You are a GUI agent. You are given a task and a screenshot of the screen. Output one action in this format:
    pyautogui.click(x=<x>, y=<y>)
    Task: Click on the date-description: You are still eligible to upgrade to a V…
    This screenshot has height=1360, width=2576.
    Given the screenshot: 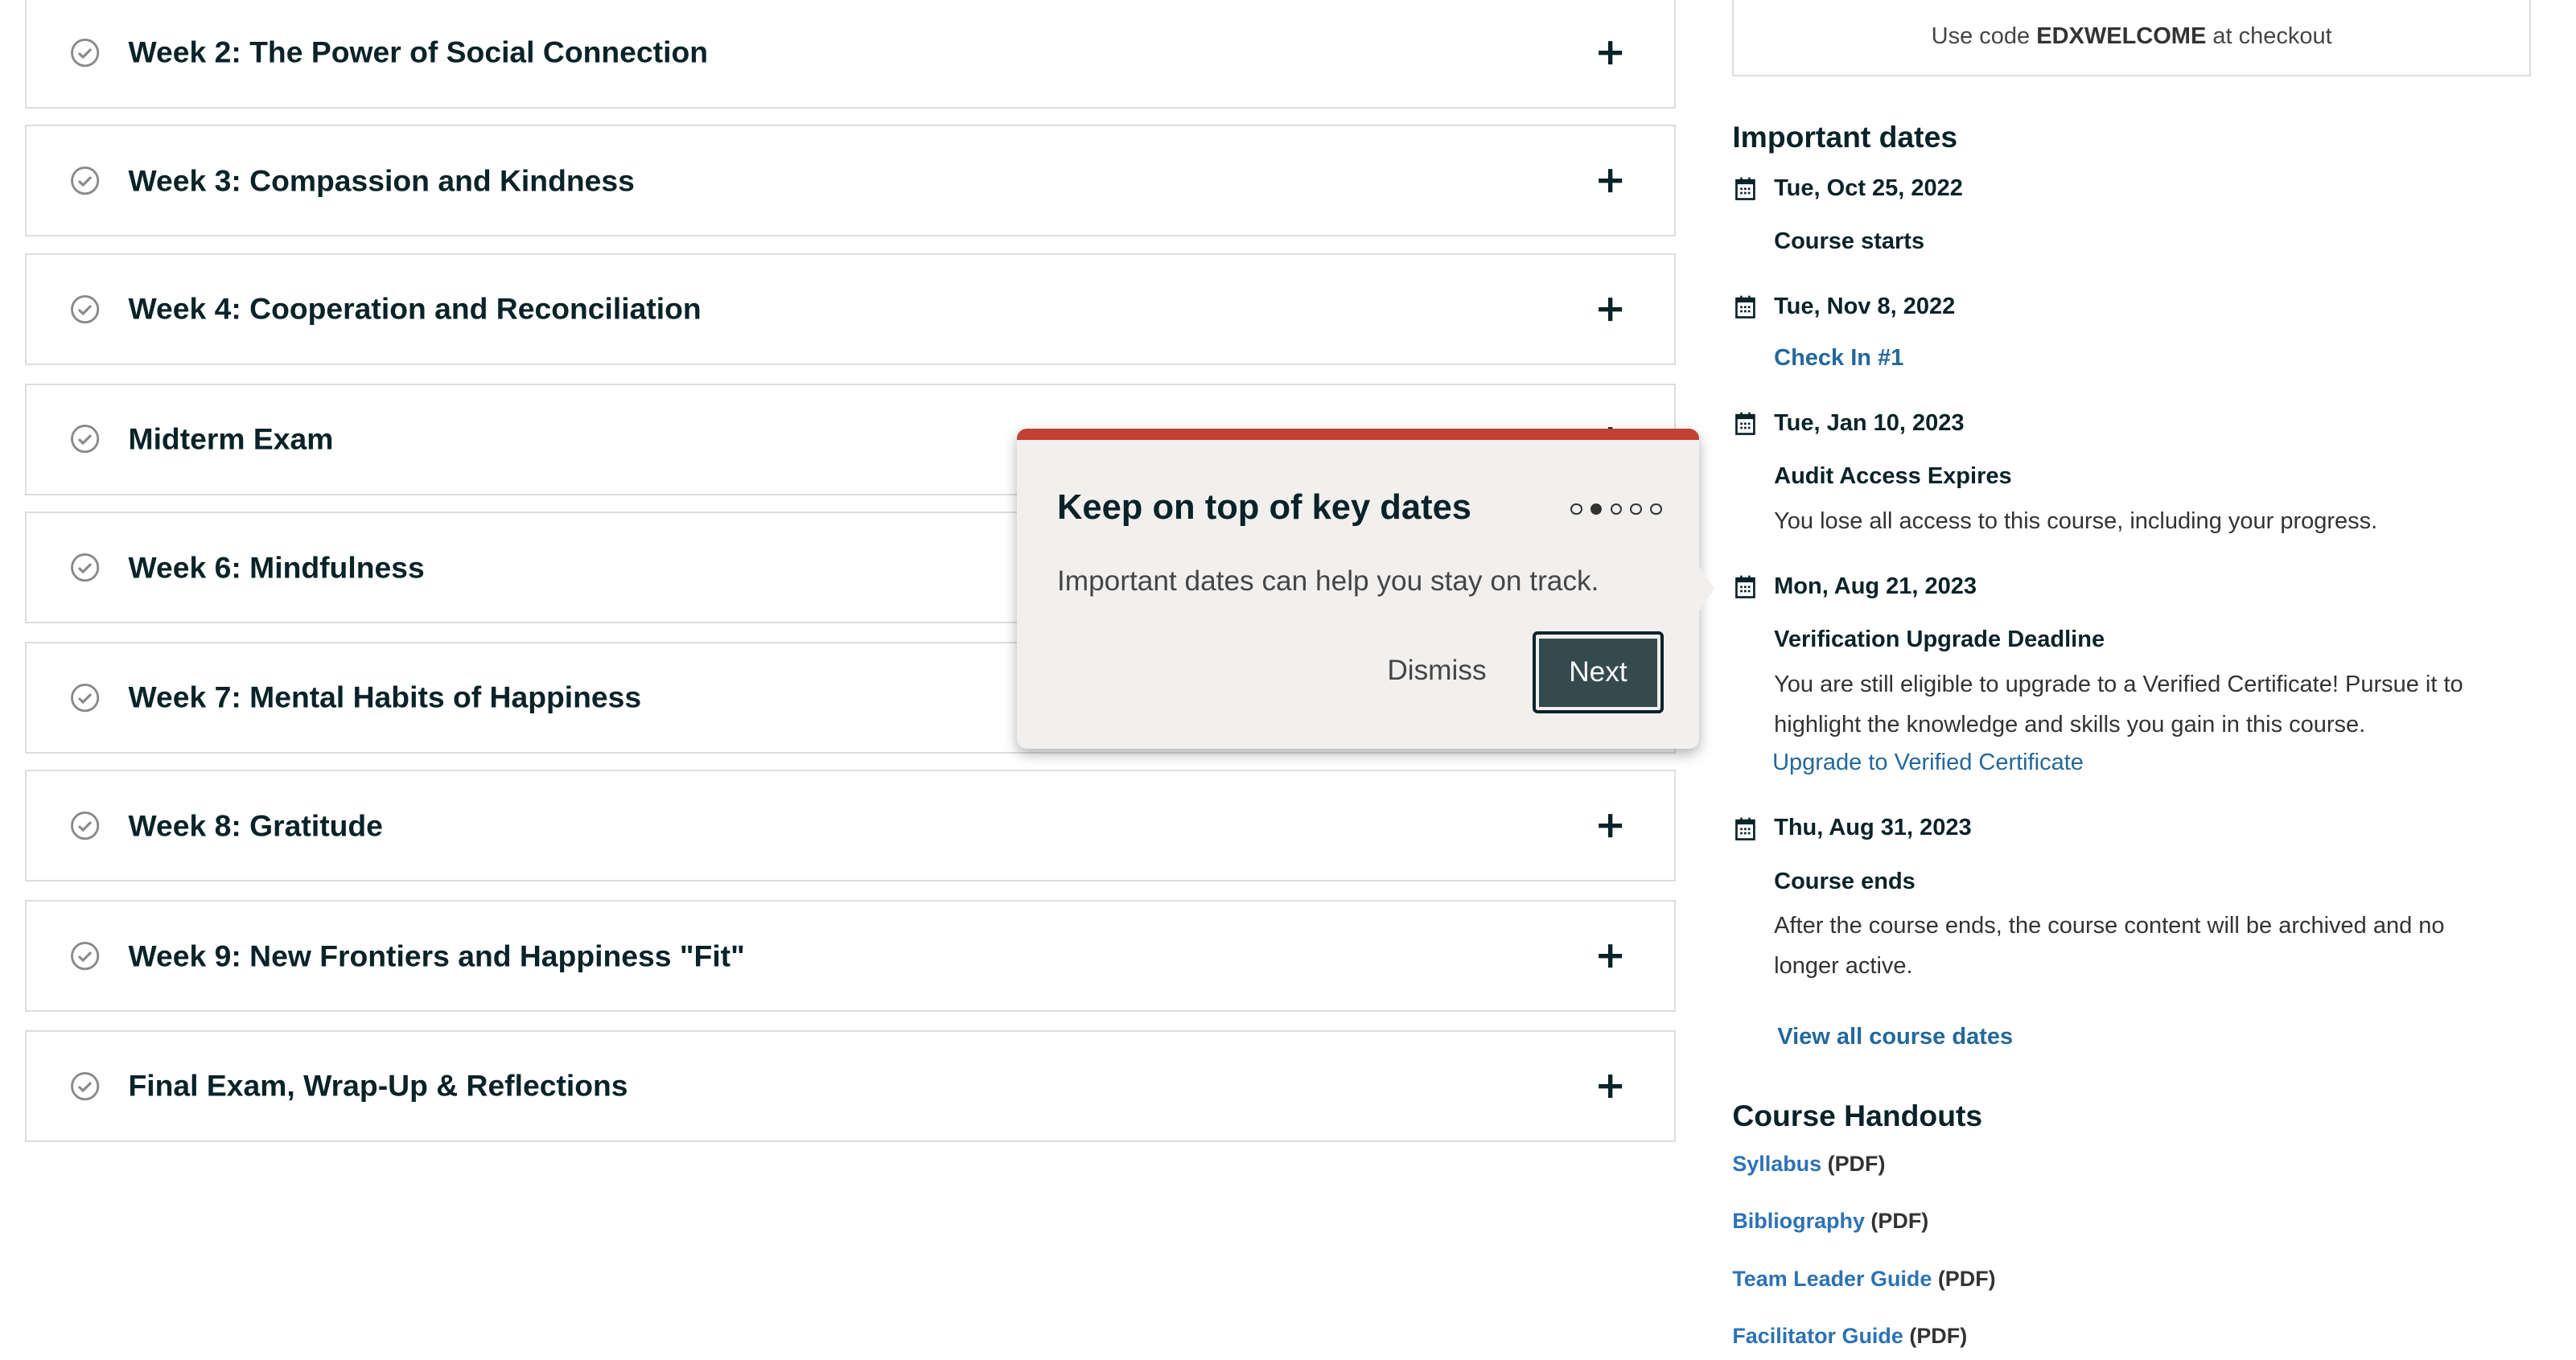 What is the action you would take?
    pyautogui.click(x=2118, y=684)
    